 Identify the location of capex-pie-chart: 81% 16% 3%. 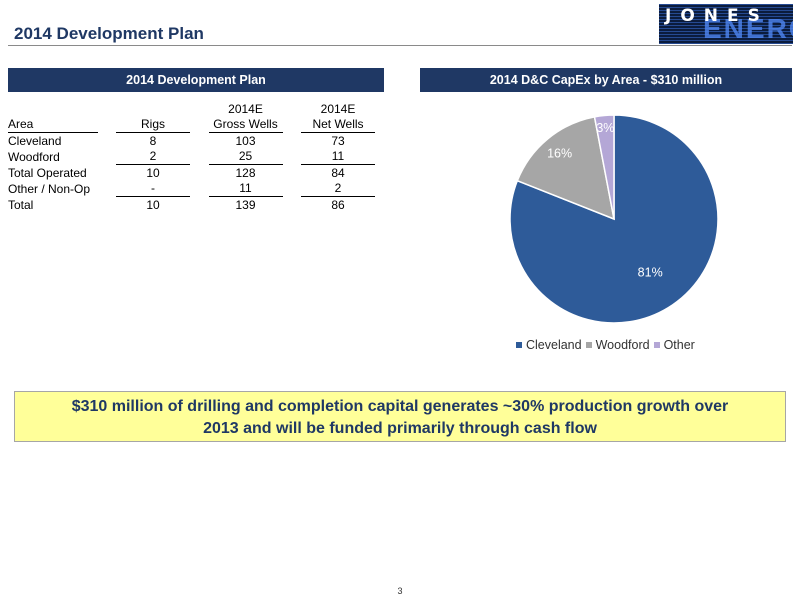
(614, 219).